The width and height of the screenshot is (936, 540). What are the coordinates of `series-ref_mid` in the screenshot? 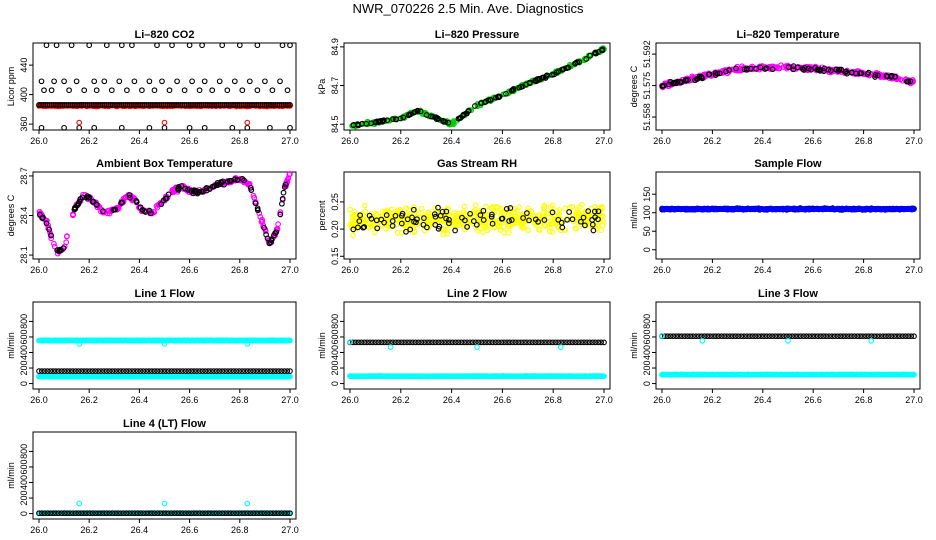 It's located at (164, 105).